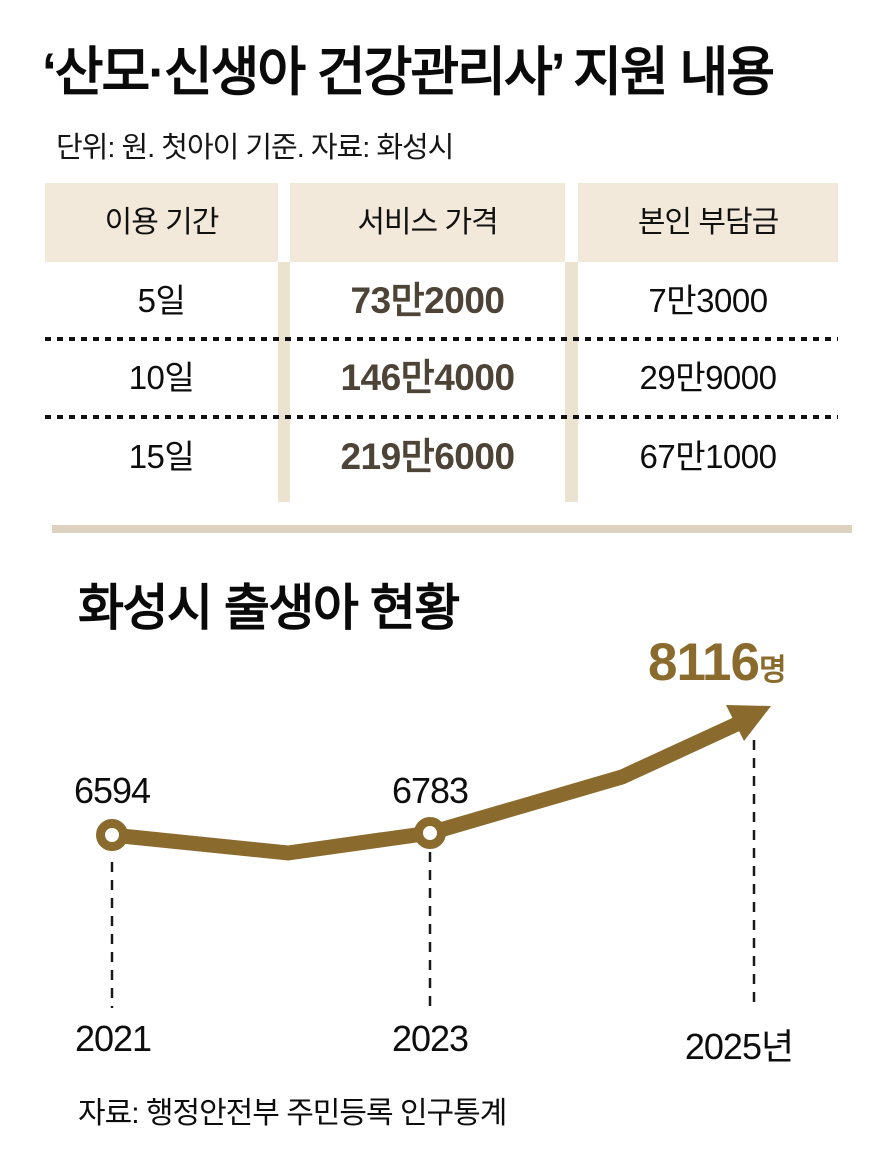 The image size is (893, 1175). I want to click on peak-unit: 명, so click(772, 670).